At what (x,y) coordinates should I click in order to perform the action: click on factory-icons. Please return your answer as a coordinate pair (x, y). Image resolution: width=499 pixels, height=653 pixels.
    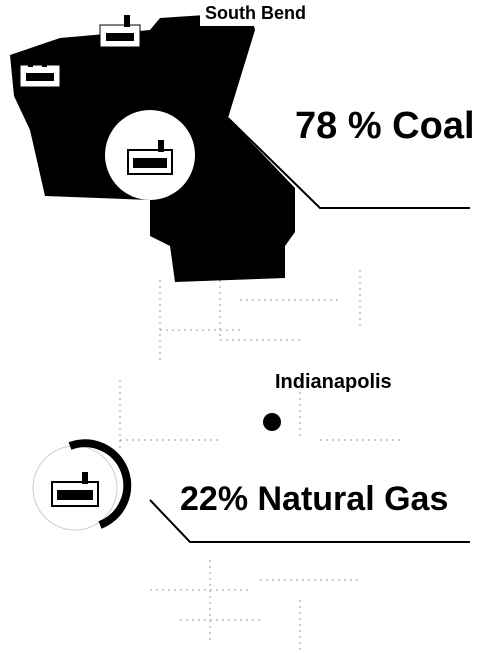
    Looking at the image, I should click on (107, 107).